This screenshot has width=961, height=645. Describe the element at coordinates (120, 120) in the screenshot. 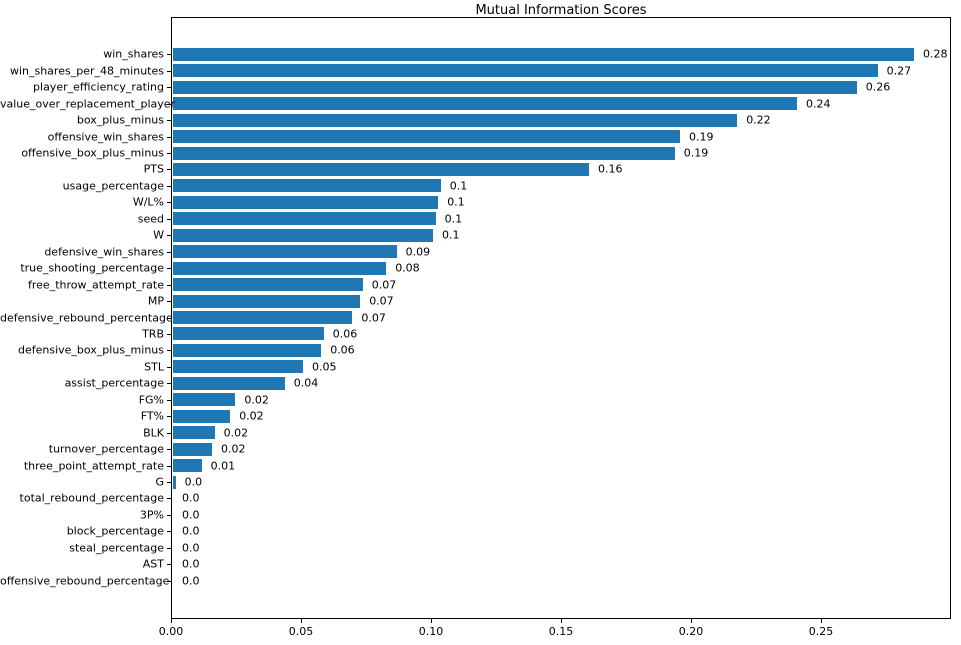

I see `y-tick-label: box_plus_minus` at that location.